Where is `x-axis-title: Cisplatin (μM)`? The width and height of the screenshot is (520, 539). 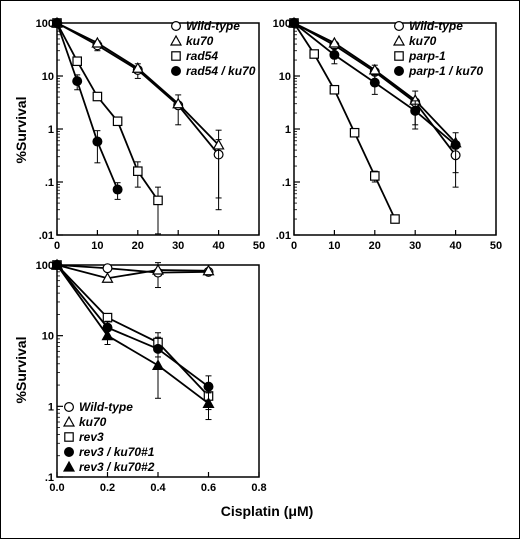 x-axis-title: Cisplatin (μM) is located at coordinates (267, 511).